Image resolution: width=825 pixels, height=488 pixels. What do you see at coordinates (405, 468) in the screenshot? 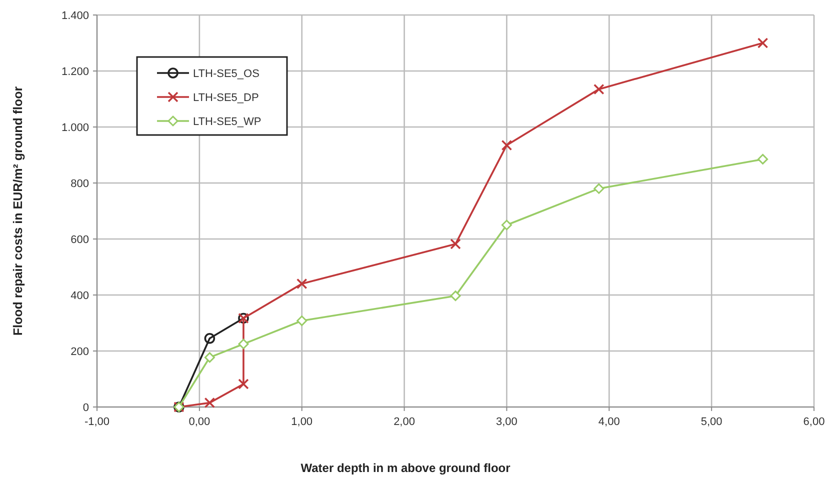
I see `x-axis-title: Water depth in m above ground floor` at bounding box center [405, 468].